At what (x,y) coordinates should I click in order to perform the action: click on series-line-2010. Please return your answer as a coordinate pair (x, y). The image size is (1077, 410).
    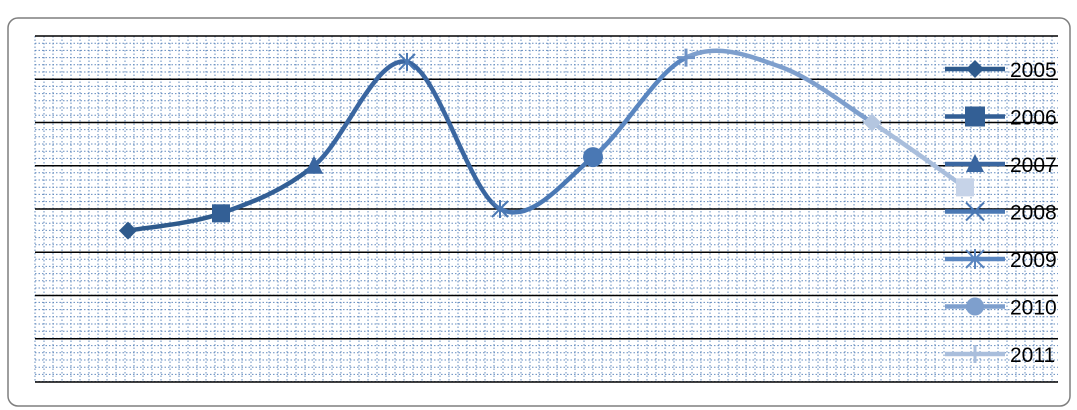
    Looking at the image, I should click on (779, 86).